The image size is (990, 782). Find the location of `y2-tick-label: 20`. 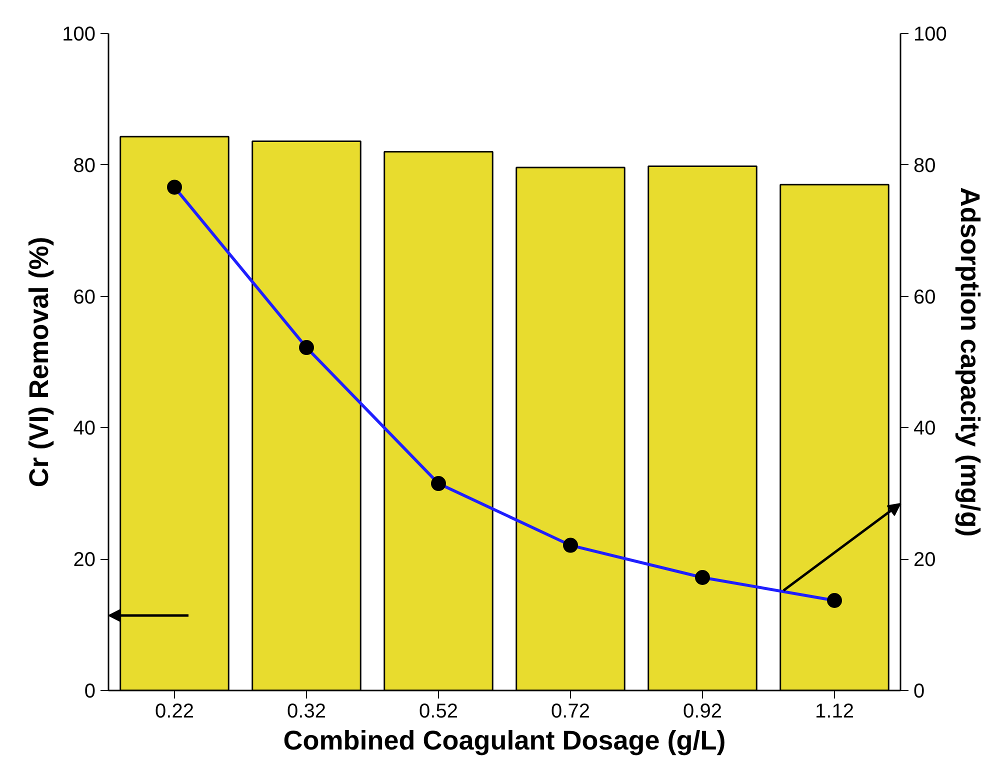

y2-tick-label: 20 is located at coordinates (925, 560).